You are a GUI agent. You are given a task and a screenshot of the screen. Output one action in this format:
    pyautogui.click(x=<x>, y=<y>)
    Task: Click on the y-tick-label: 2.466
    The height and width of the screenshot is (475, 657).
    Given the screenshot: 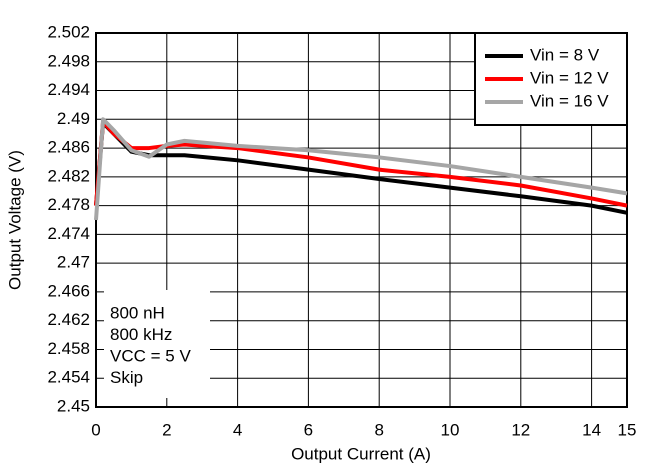 What is the action you would take?
    pyautogui.click(x=68, y=290)
    